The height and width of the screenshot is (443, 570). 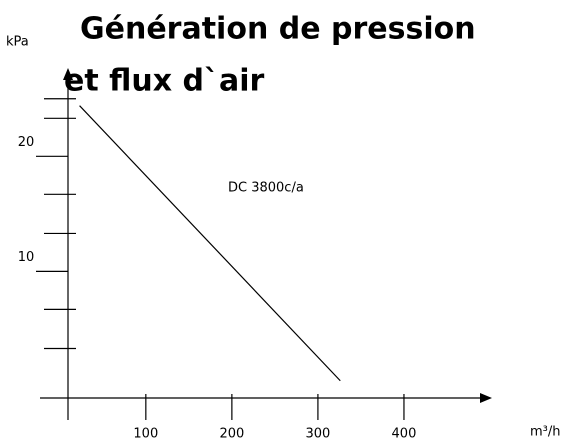 What do you see at coordinates (145, 434) in the screenshot?
I see `x-tick-label: 100` at bounding box center [145, 434].